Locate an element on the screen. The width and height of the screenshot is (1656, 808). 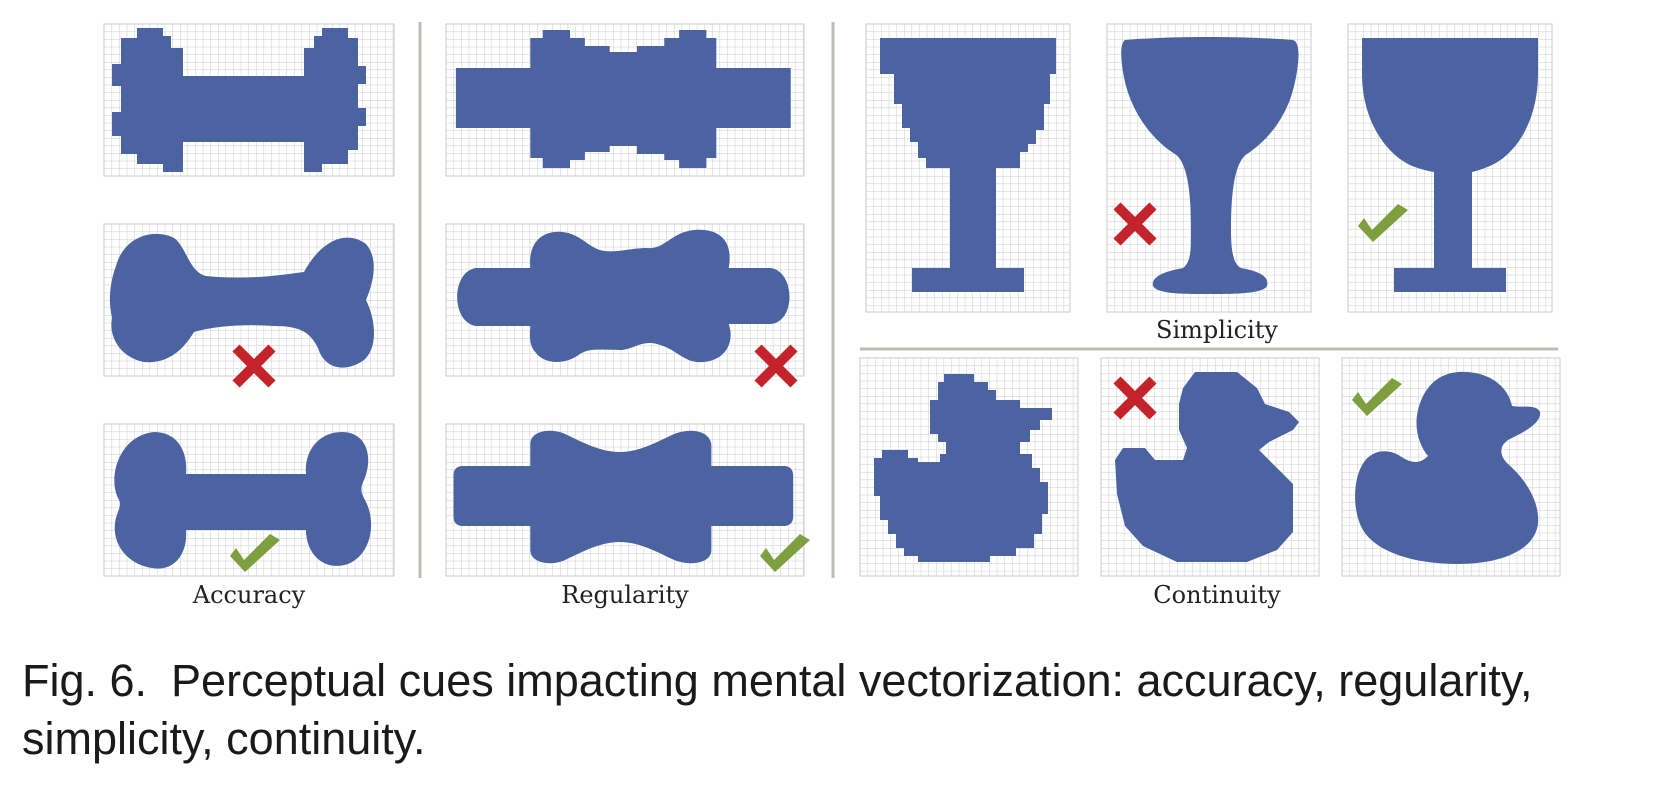
simplicity-panel-pixel is located at coordinates (968, 168).